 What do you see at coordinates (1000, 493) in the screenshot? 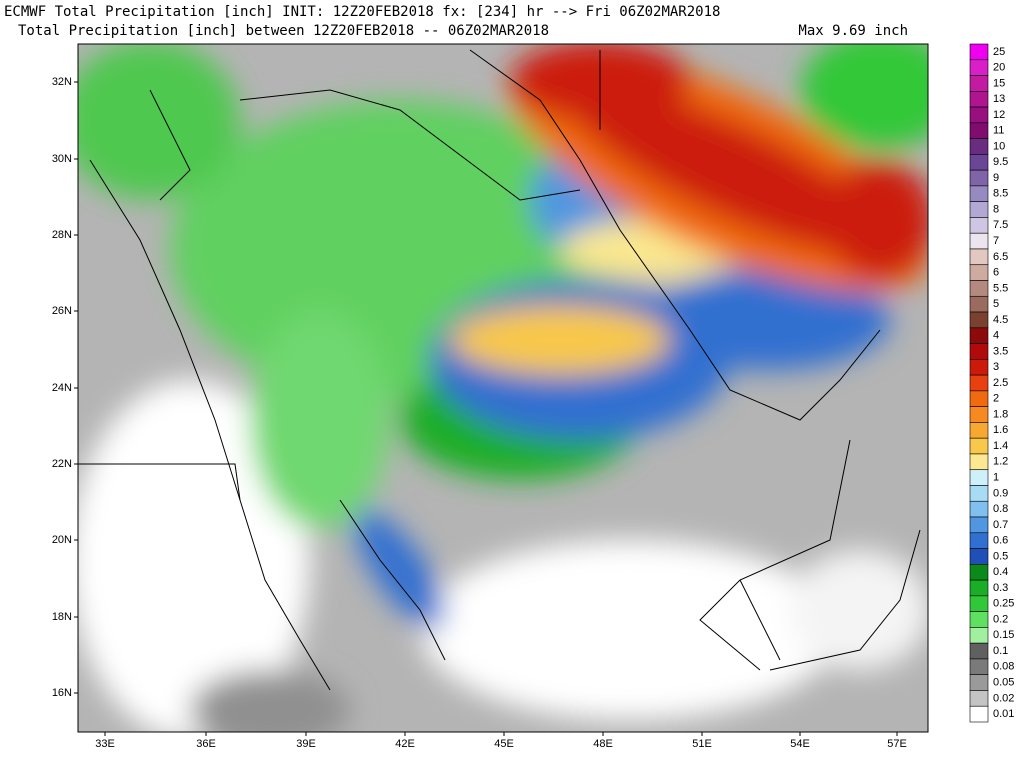
I see `legend-label: 0.9` at bounding box center [1000, 493].